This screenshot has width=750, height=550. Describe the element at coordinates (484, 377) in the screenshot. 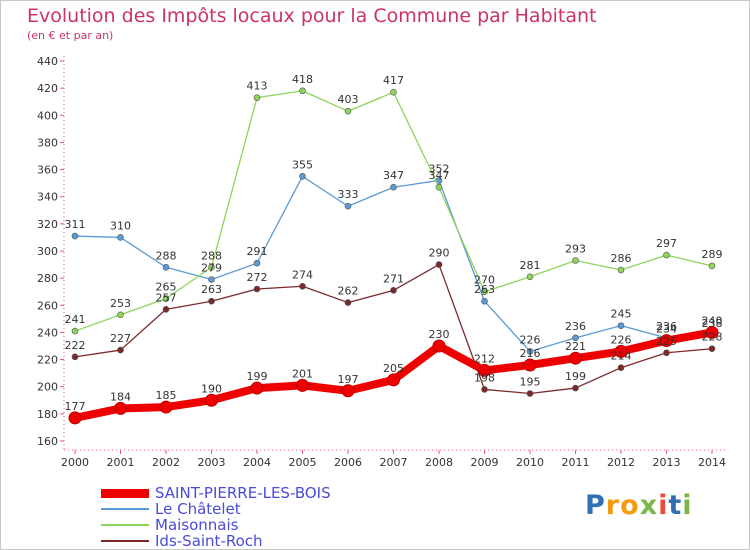

I see `data-label: 198` at that location.